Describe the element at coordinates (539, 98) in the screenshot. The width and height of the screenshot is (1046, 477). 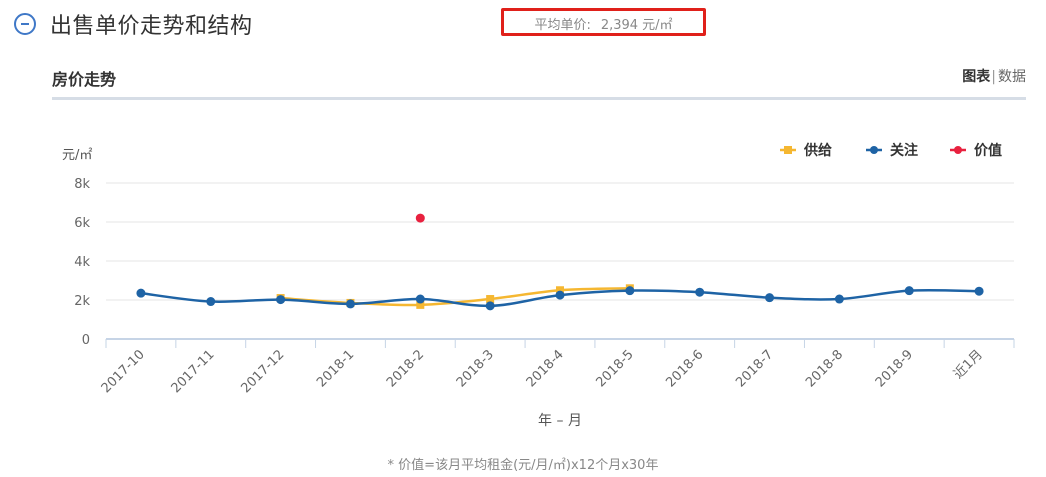
I see `section-divider` at that location.